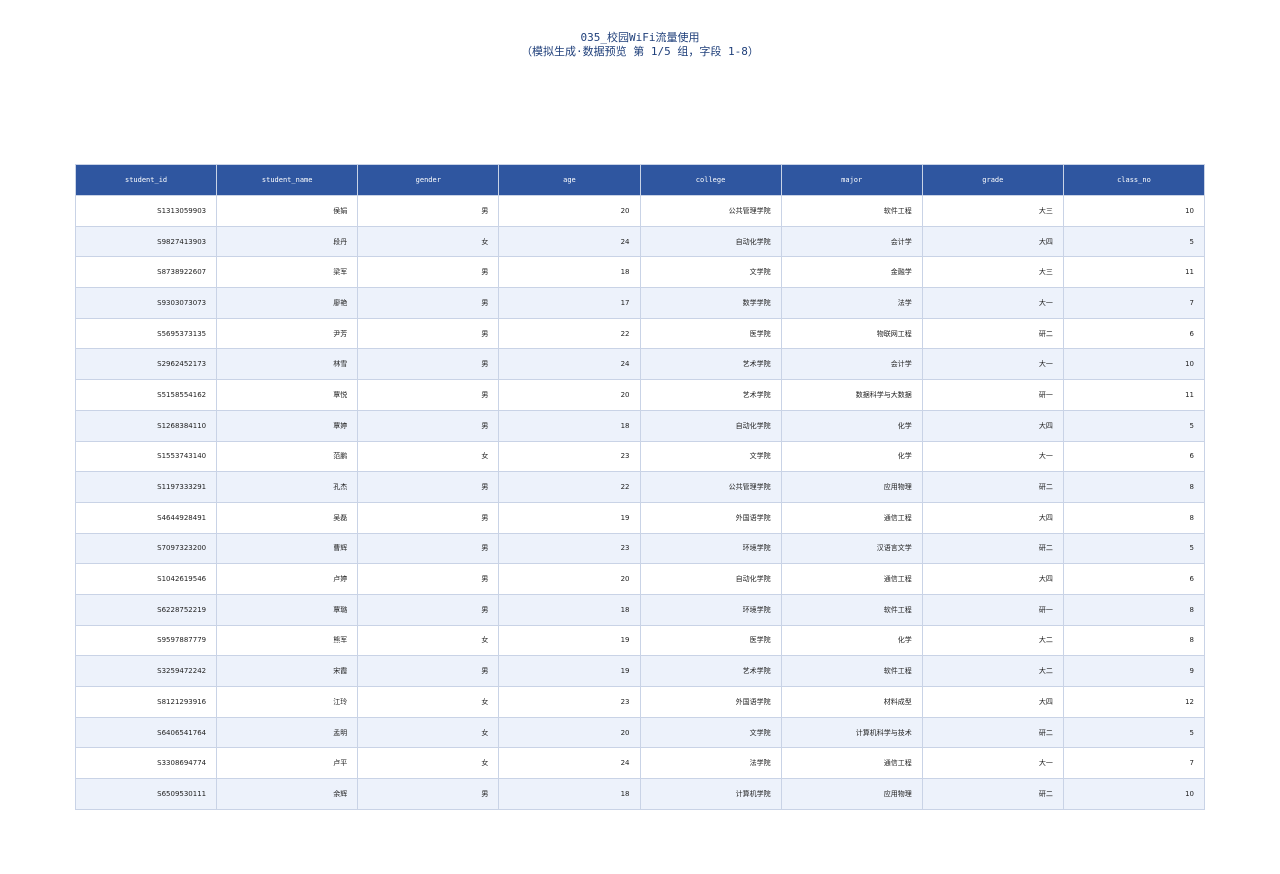 This screenshot has height=874, width=1280. What do you see at coordinates (851, 395) in the screenshot?
I see `table-cell: 数据科学与大数据` at bounding box center [851, 395].